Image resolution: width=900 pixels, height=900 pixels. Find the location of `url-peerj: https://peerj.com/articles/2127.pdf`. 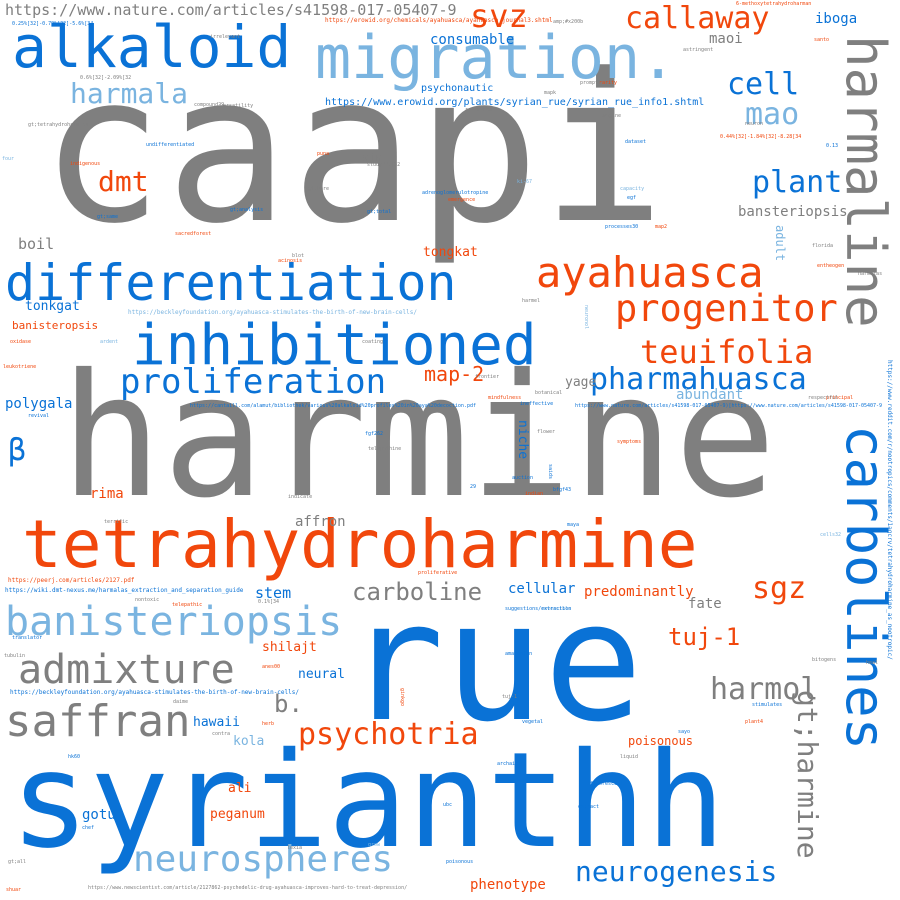

url-peerj: https://peerj.com/articles/2127.pdf is located at coordinates (71, 580).